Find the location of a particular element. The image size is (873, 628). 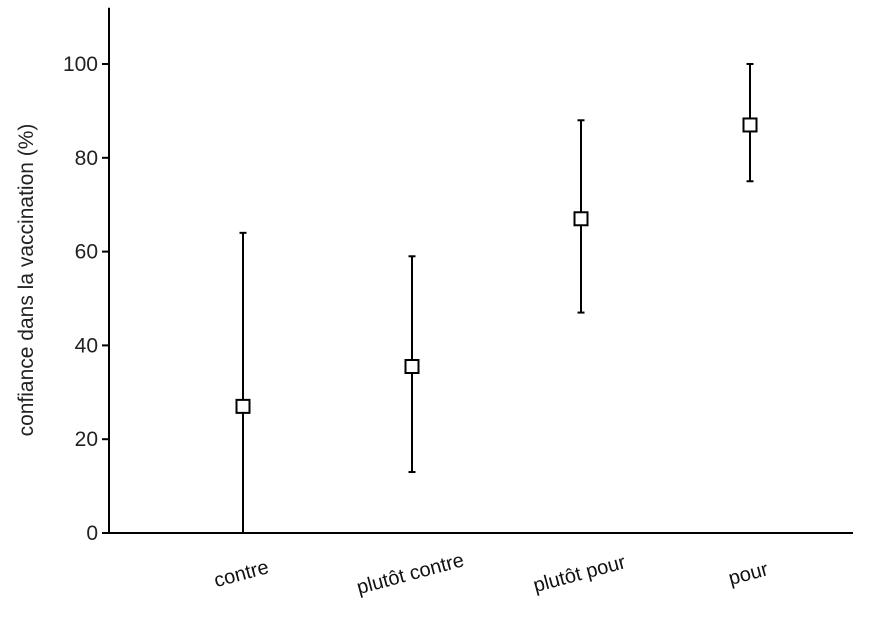

x-category-label: contre is located at coordinates (241, 574).